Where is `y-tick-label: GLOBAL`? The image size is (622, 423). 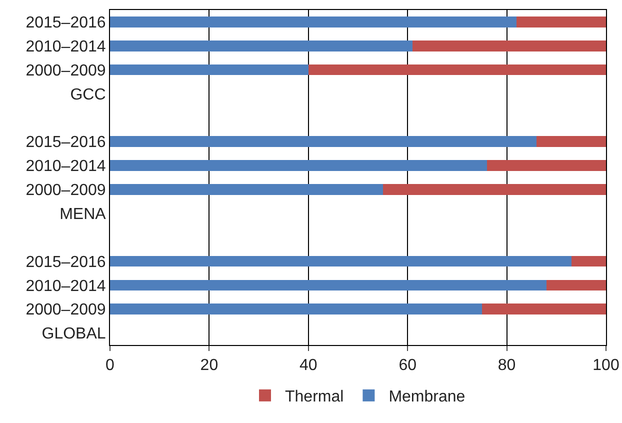 y-tick-label: GLOBAL is located at coordinates (74, 334).